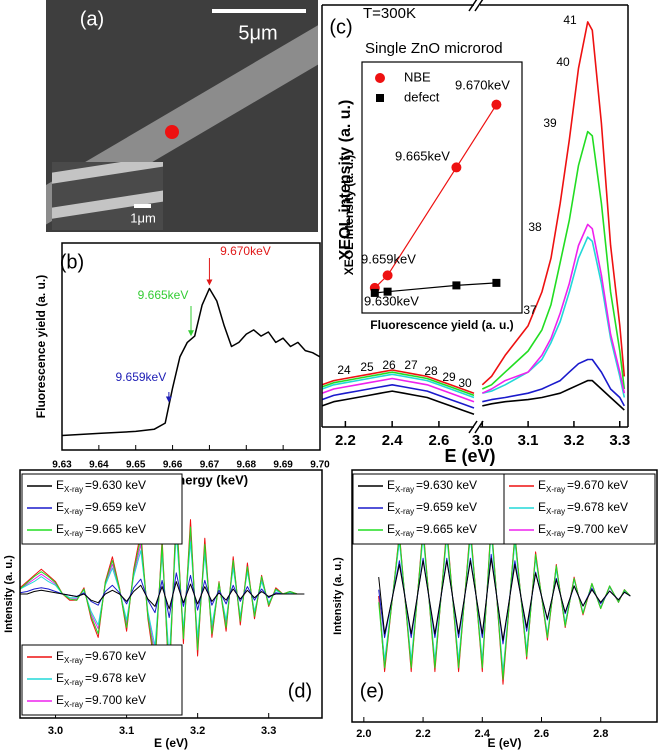  What do you see at coordinates (257, 33) in the screenshot?
I see `scale-bar-label: 5μm` at bounding box center [257, 33].